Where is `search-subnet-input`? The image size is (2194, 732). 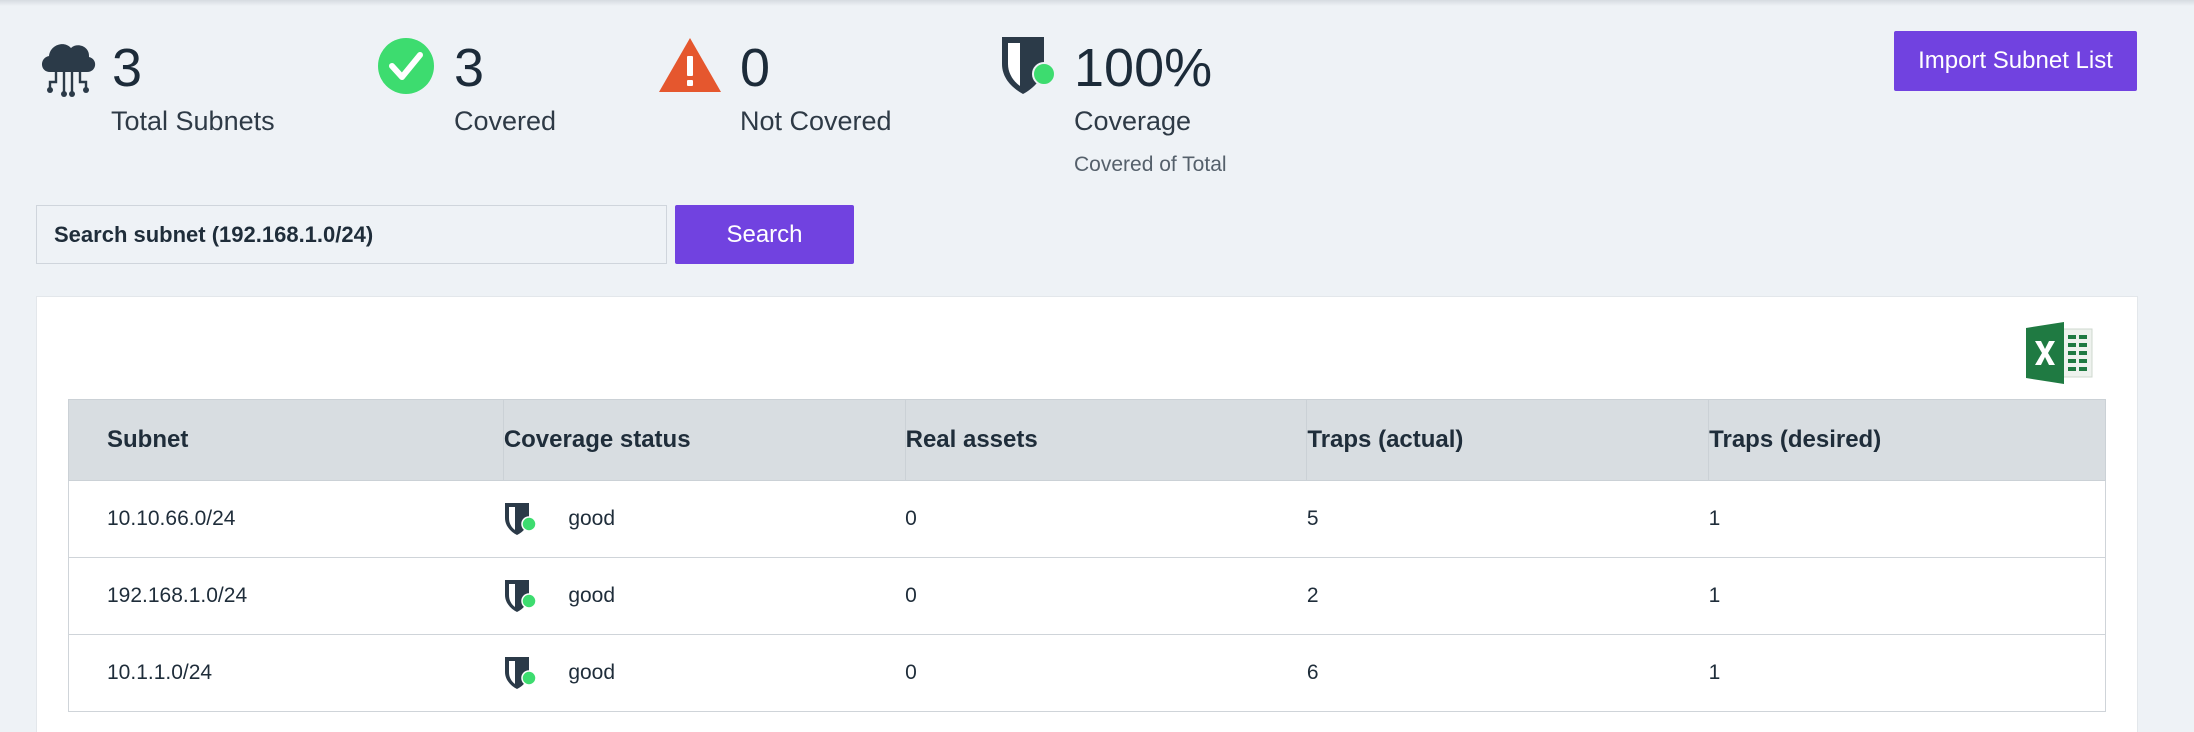
search-subnet-input is located at coordinates (351, 234).